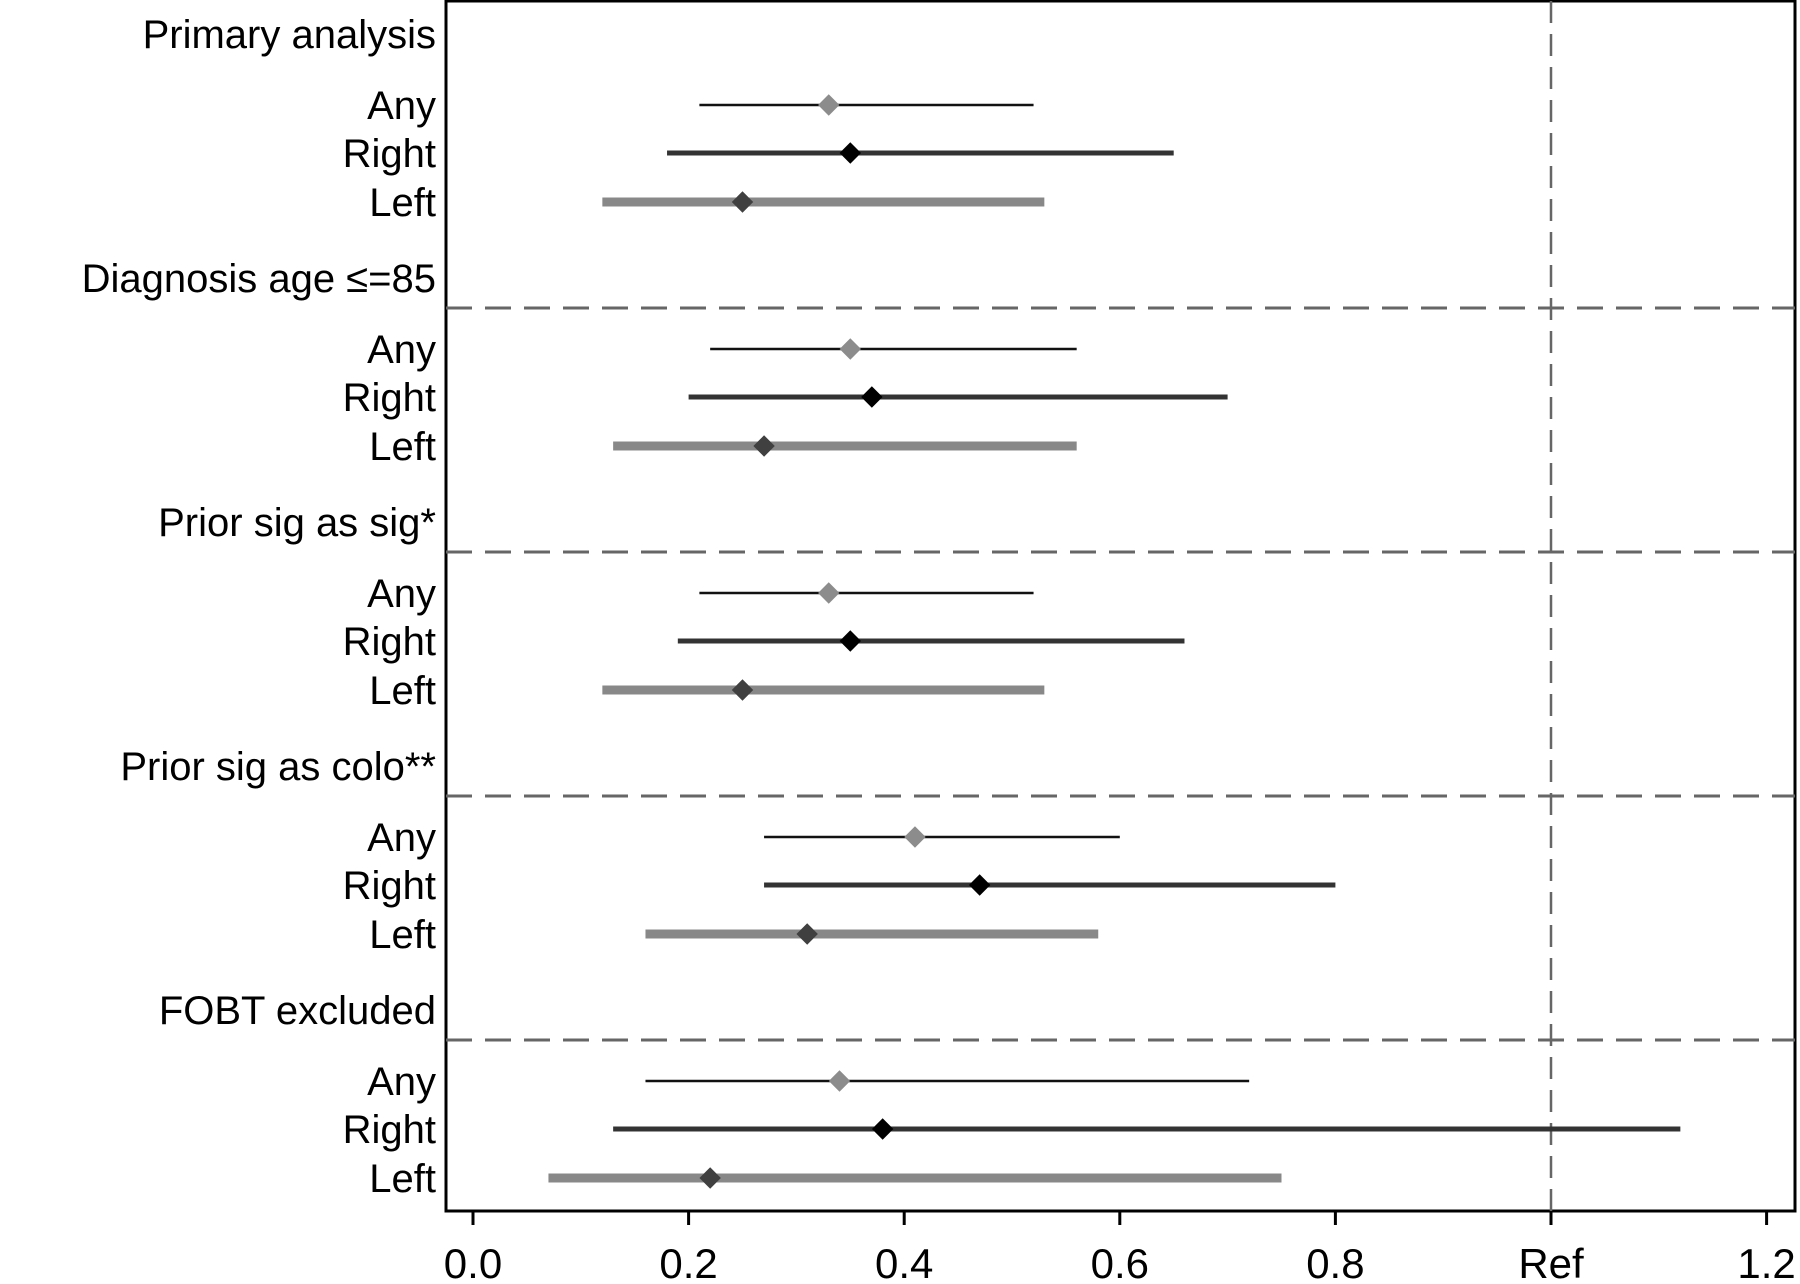 The height and width of the screenshot is (1284, 1800). I want to click on x-tick-label: Ref, so click(1551, 1262).